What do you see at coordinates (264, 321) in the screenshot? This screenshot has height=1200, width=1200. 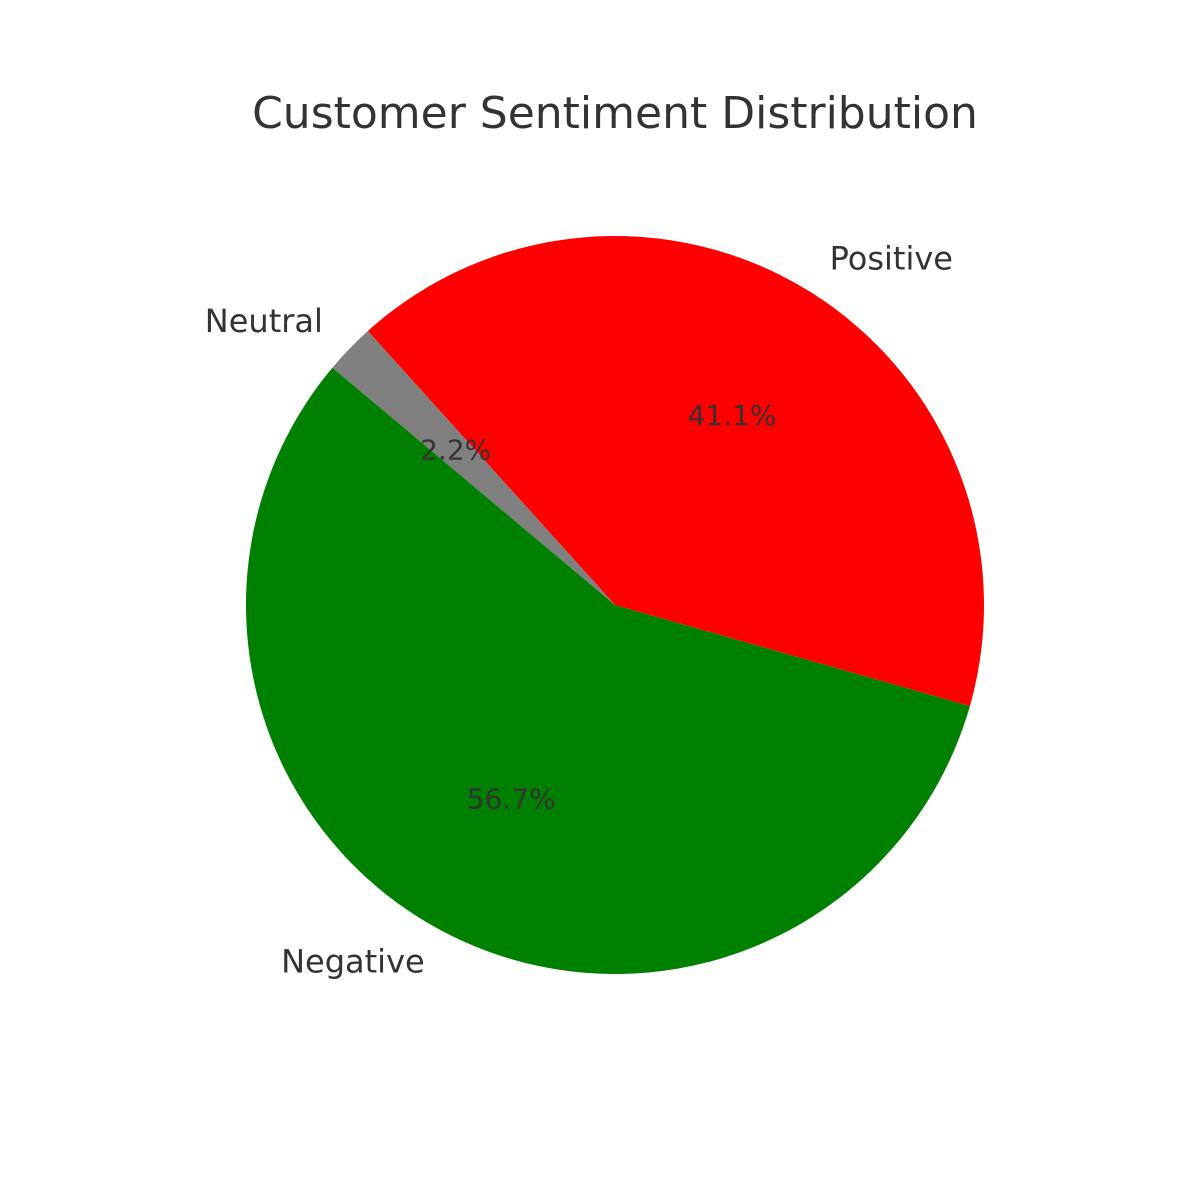 I see `slice-label-neutral: Neutral` at bounding box center [264, 321].